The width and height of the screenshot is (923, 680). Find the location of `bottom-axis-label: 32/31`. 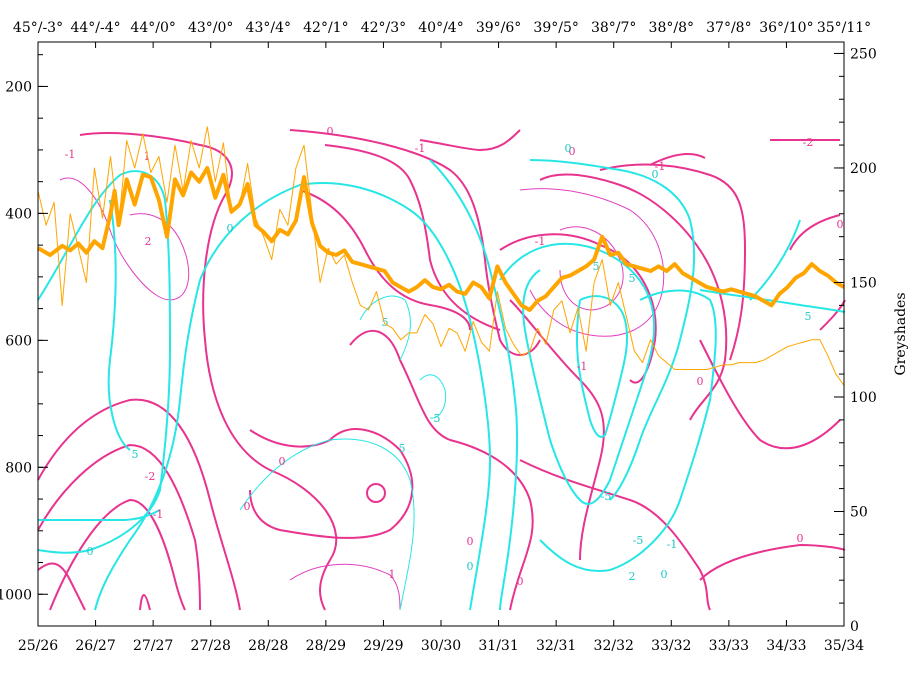

bottom-axis-label: 32/31 is located at coordinates (556, 646).